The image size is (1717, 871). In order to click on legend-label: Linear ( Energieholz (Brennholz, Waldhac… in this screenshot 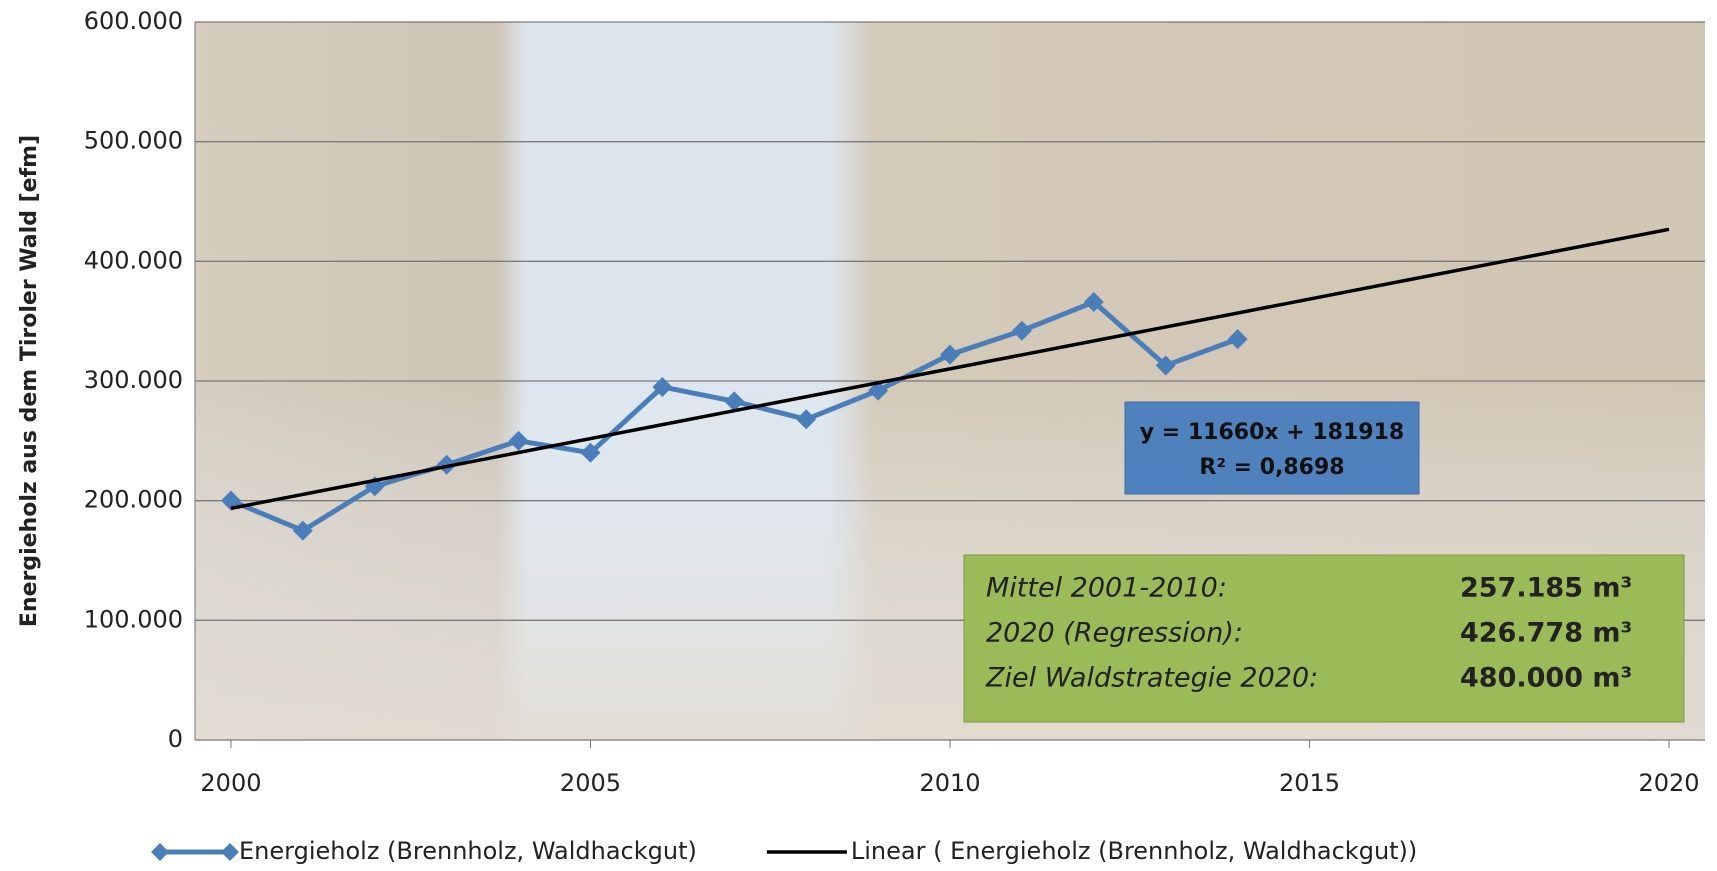, I will do `click(1134, 851)`.